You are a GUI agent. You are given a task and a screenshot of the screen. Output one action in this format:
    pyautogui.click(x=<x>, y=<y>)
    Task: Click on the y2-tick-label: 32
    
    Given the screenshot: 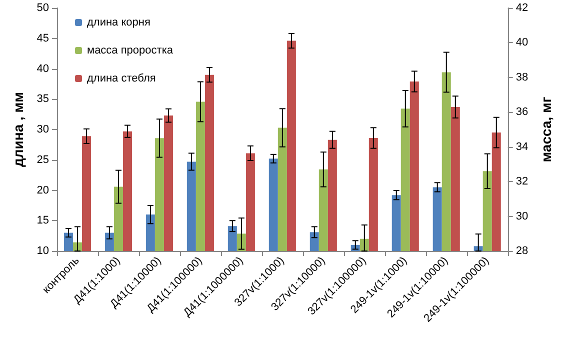 What is the action you would take?
    pyautogui.click(x=522, y=182)
    